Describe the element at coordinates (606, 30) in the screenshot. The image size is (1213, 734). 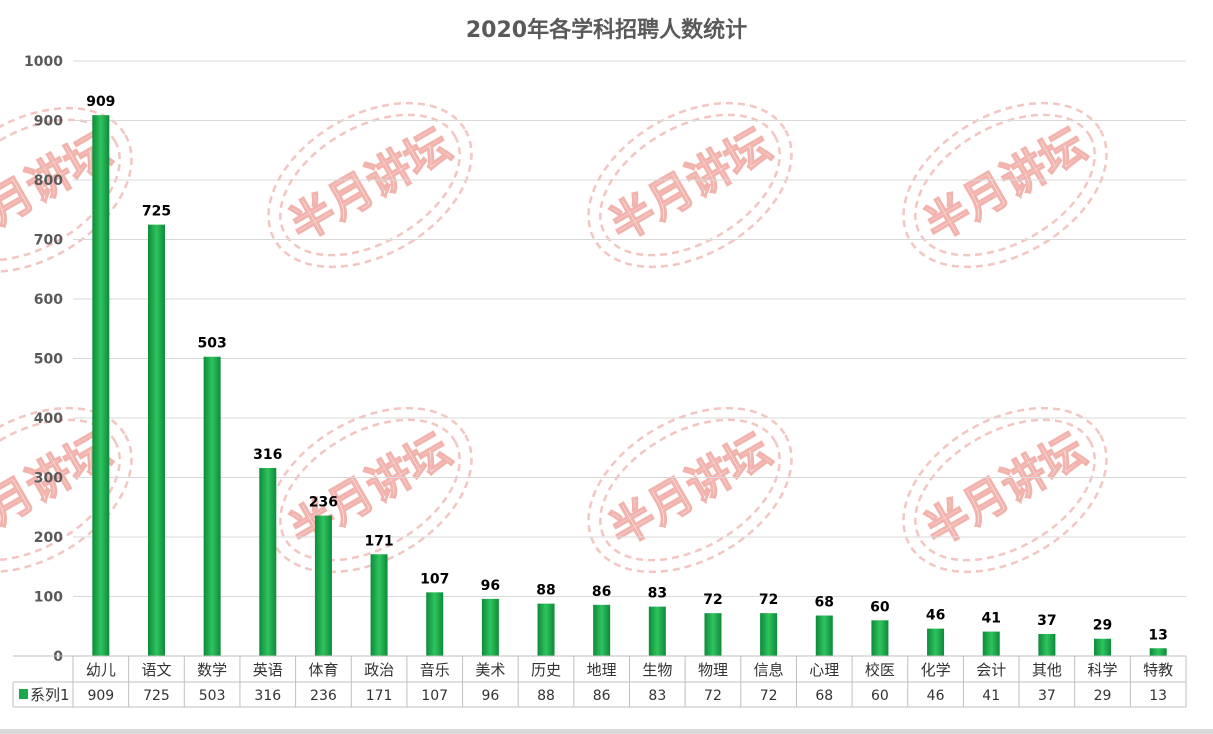
I see `chart-title: 2020年各学科招聘人数统计` at that location.